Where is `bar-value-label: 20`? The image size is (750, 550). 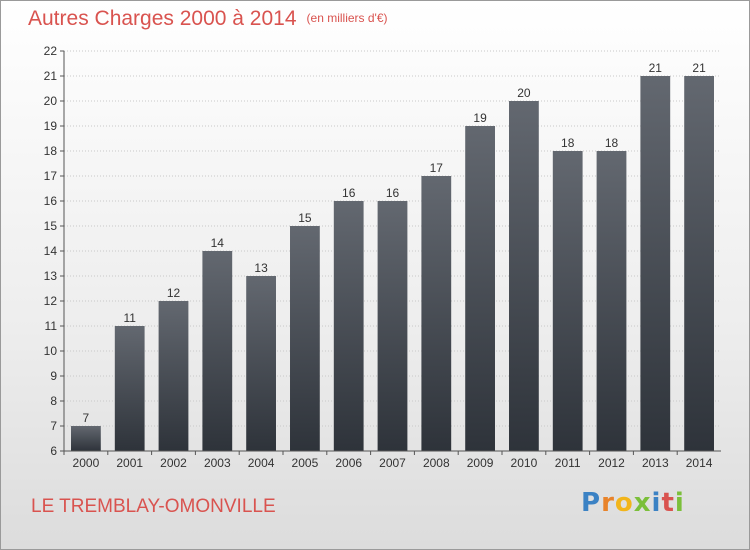
bar-value-label: 20 is located at coordinates (524, 93).